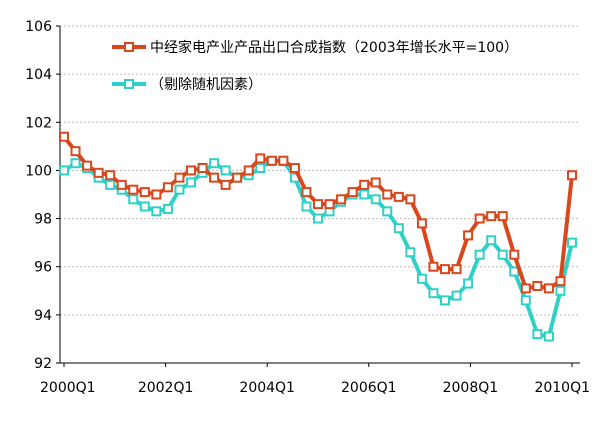 The width and height of the screenshot is (600, 421). Describe the element at coordinates (38, 75) in the screenshot. I see `y-tick-label: 104` at that location.